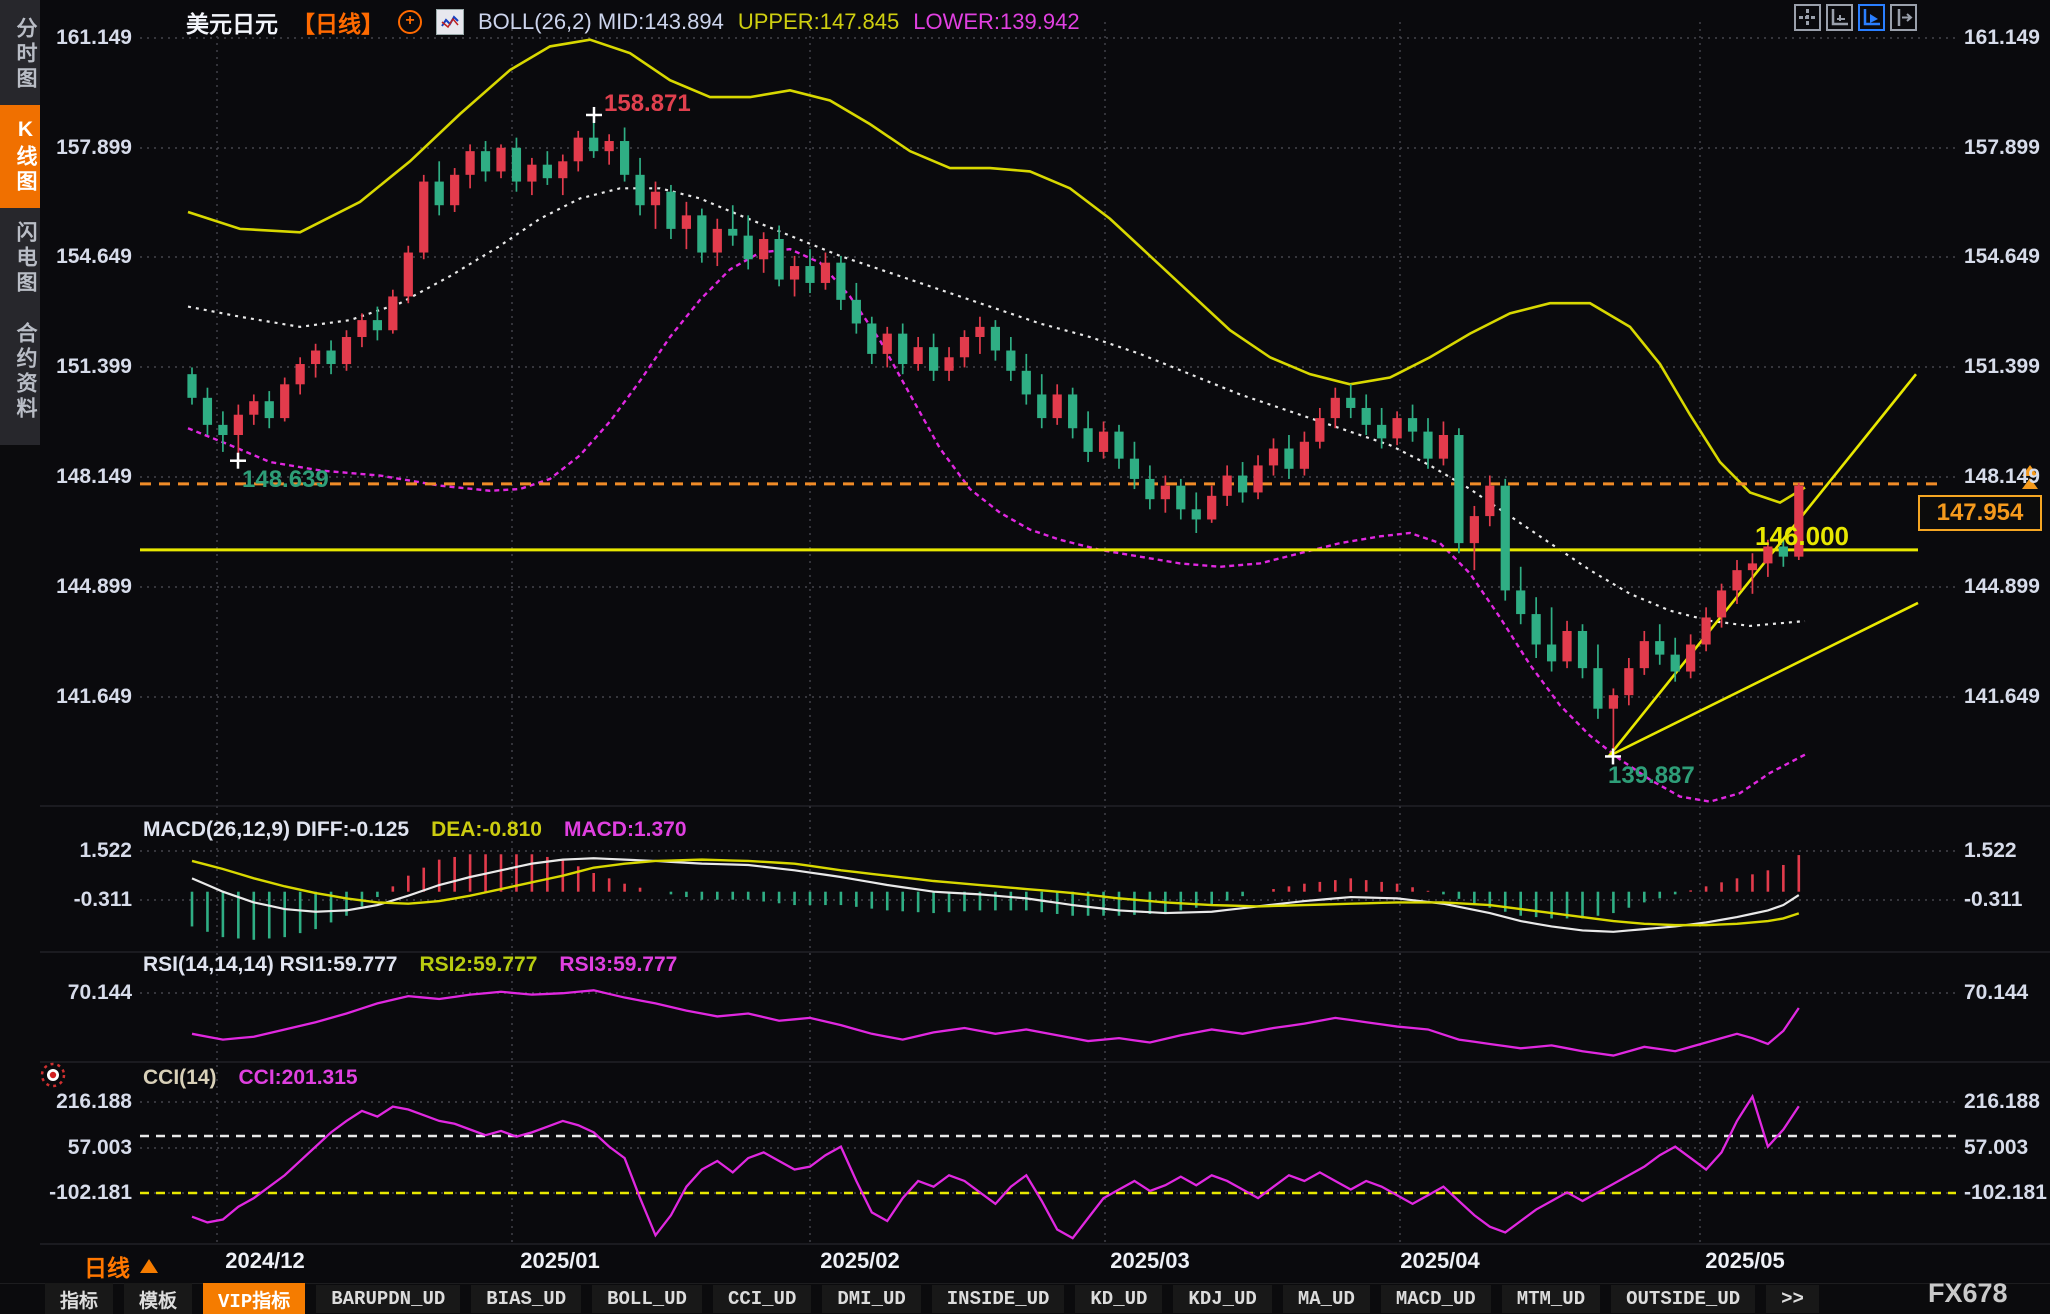  Describe the element at coordinates (90, 1192) in the screenshot. I see `cci-axis-label-left-2: -102.181` at that location.